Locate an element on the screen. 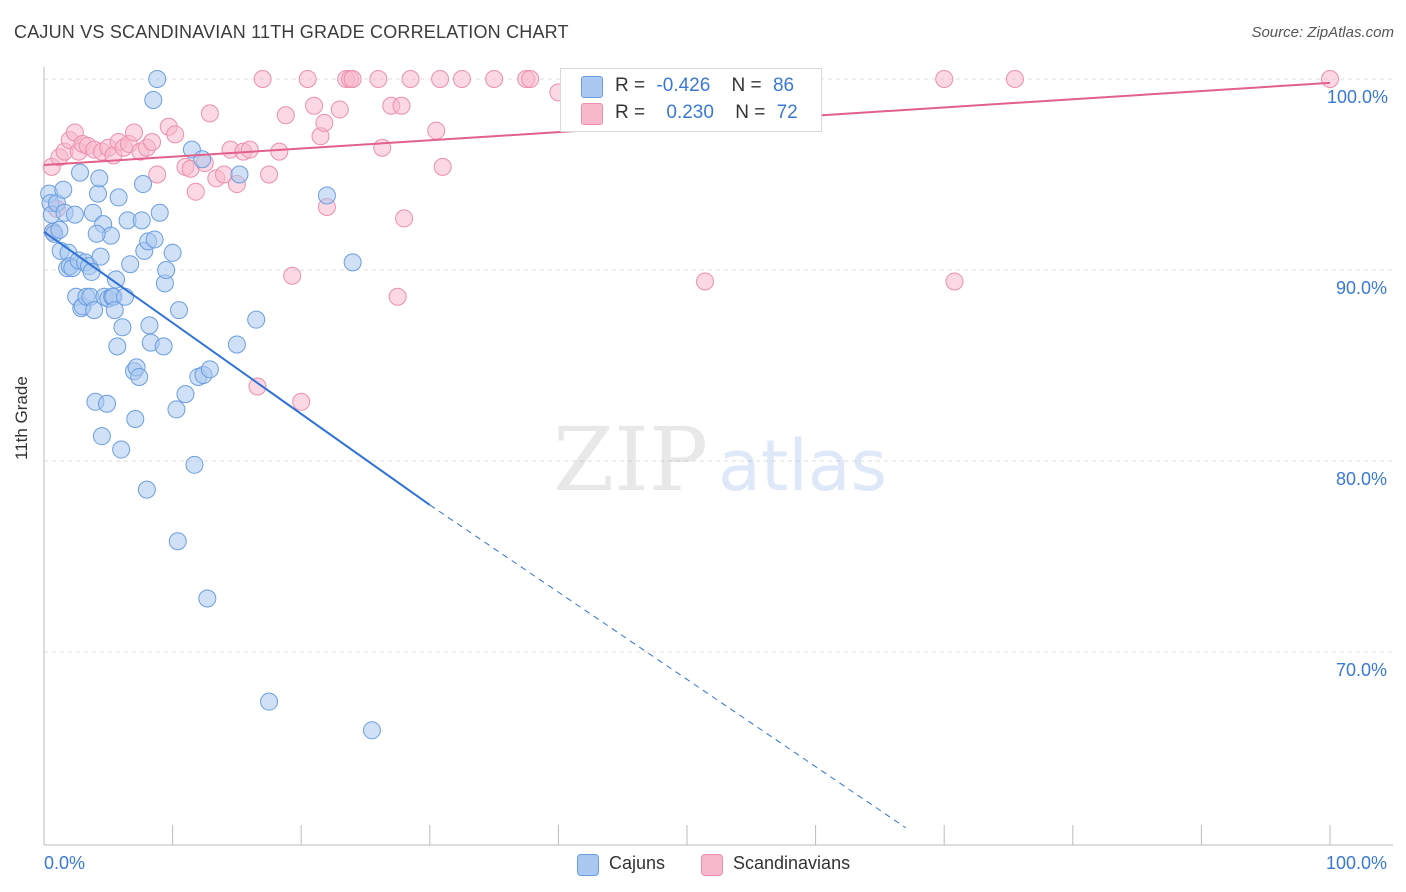  cajun-r-value: -0.426 is located at coordinates (683, 85).